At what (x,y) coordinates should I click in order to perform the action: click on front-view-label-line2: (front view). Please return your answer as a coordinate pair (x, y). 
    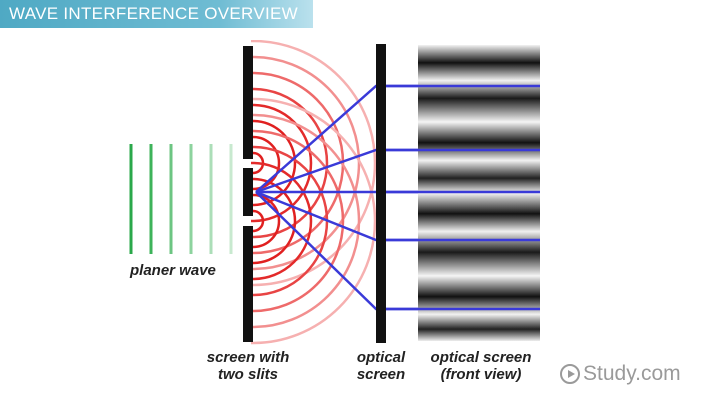
    Looking at the image, I should click on (481, 374).